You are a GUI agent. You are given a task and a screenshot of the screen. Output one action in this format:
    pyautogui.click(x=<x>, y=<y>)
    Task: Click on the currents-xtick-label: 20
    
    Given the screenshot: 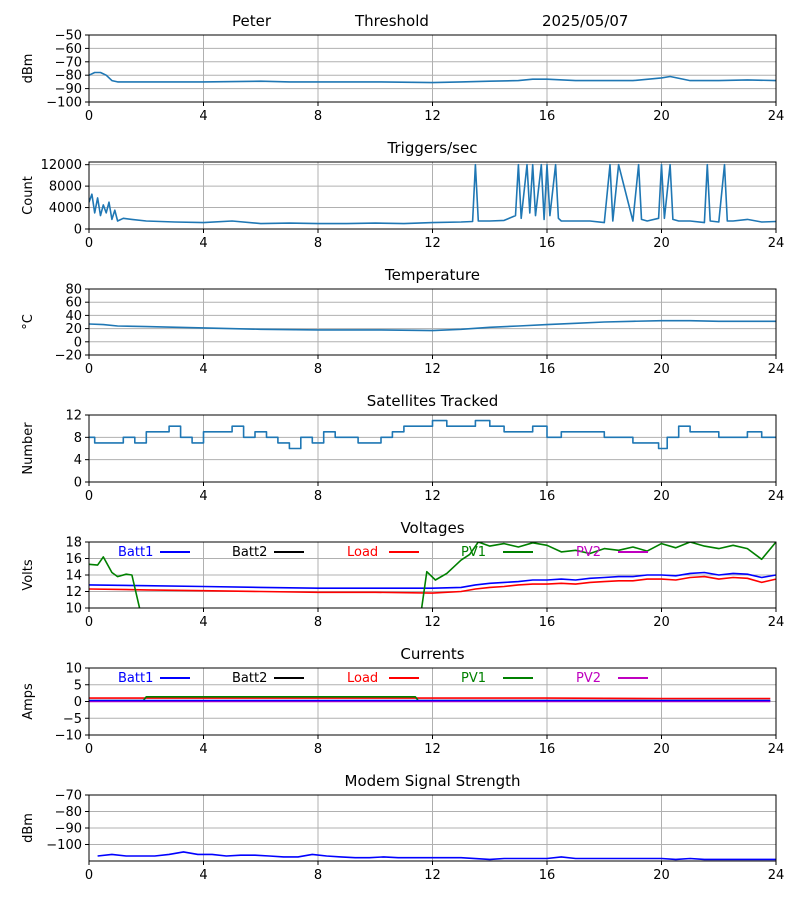 What is the action you would take?
    pyautogui.click(x=661, y=749)
    